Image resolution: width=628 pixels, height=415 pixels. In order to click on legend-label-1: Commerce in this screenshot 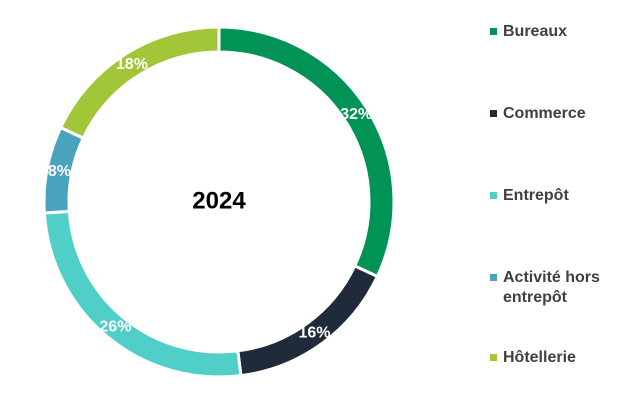, I will do `click(544, 113)`.